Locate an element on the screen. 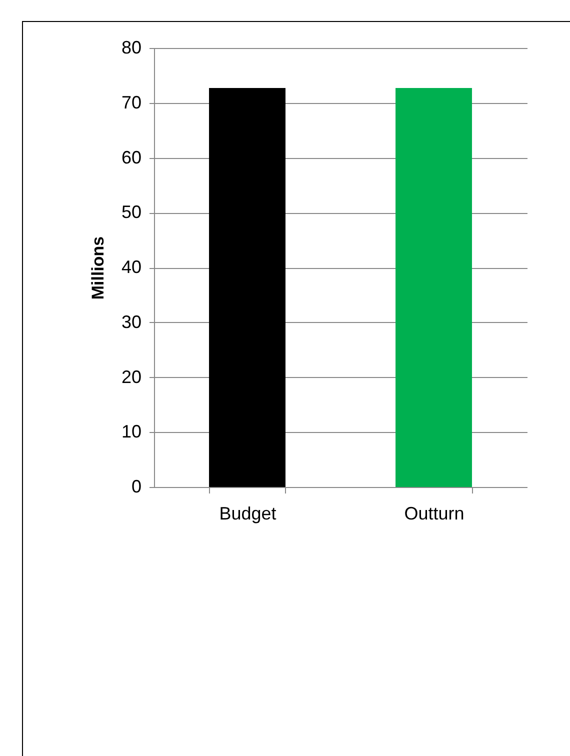 The width and height of the screenshot is (570, 756). y-tick-label: 30 is located at coordinates (131, 322).